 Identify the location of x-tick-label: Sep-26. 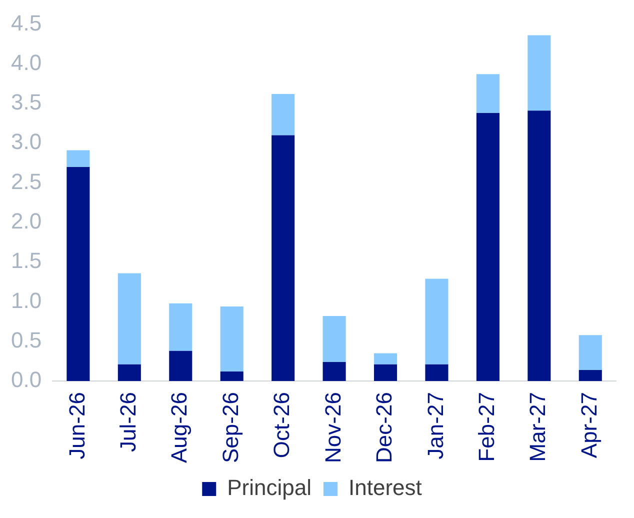
(230, 428).